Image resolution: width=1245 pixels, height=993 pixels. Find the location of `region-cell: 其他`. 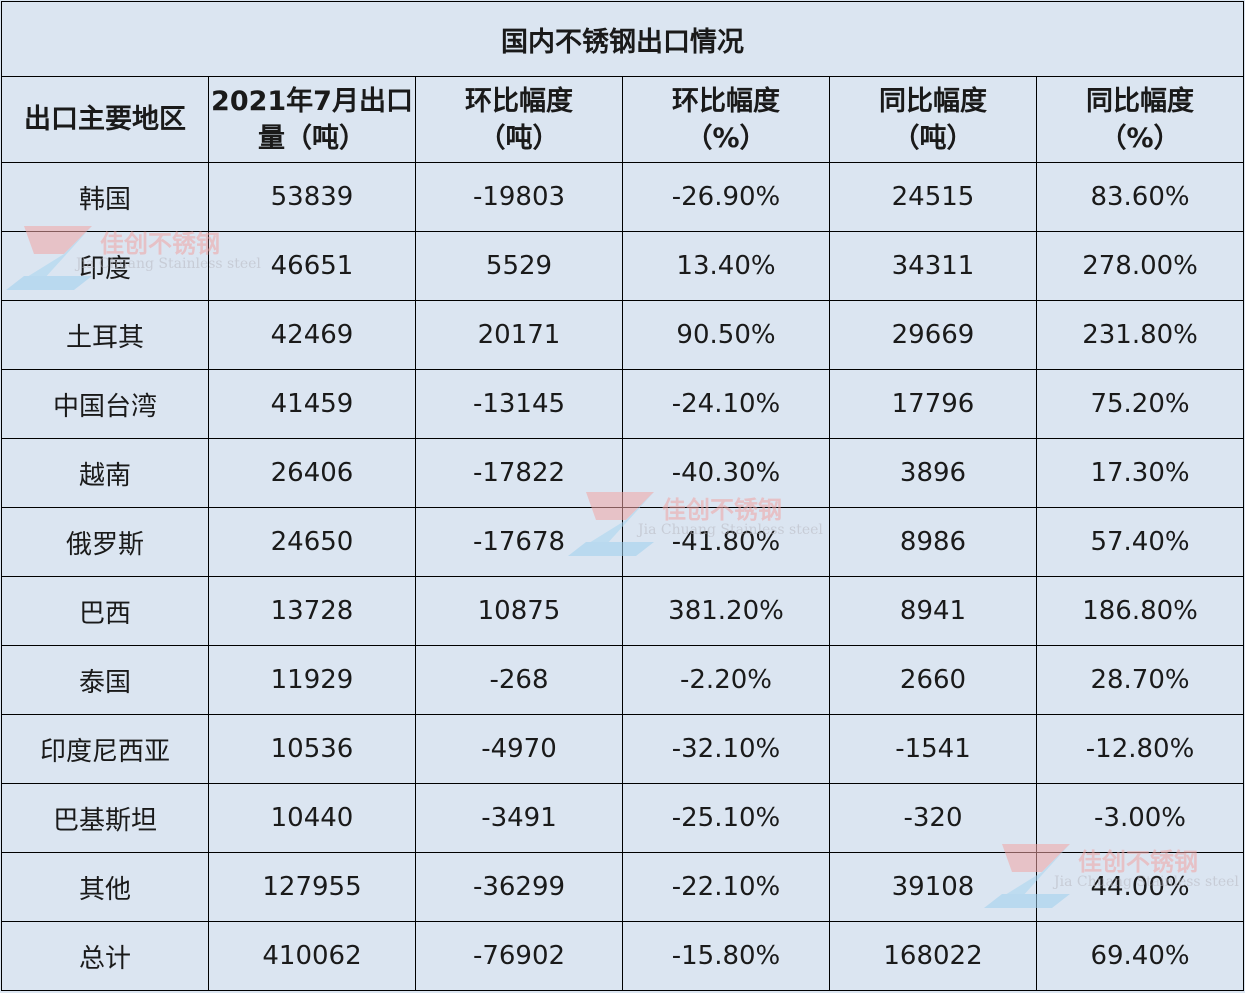

region-cell: 其他 is located at coordinates (105, 887).